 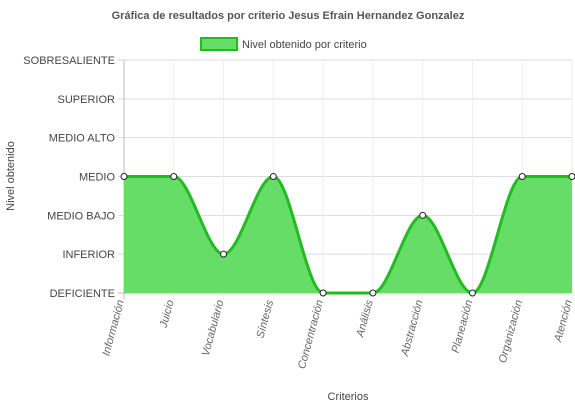 I want to click on x-axis-title: Criterios, so click(x=348, y=397).